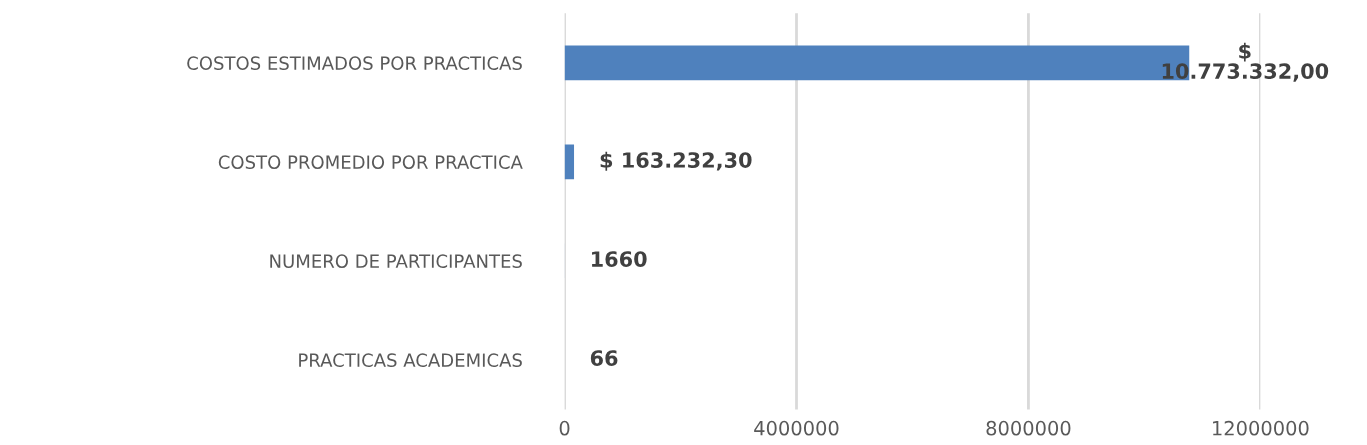 This screenshot has height=445, width=1367. Describe the element at coordinates (370, 162) in the screenshot. I see `y-tick-label: COSTO PROMEDIO POR PRACTICA` at that location.